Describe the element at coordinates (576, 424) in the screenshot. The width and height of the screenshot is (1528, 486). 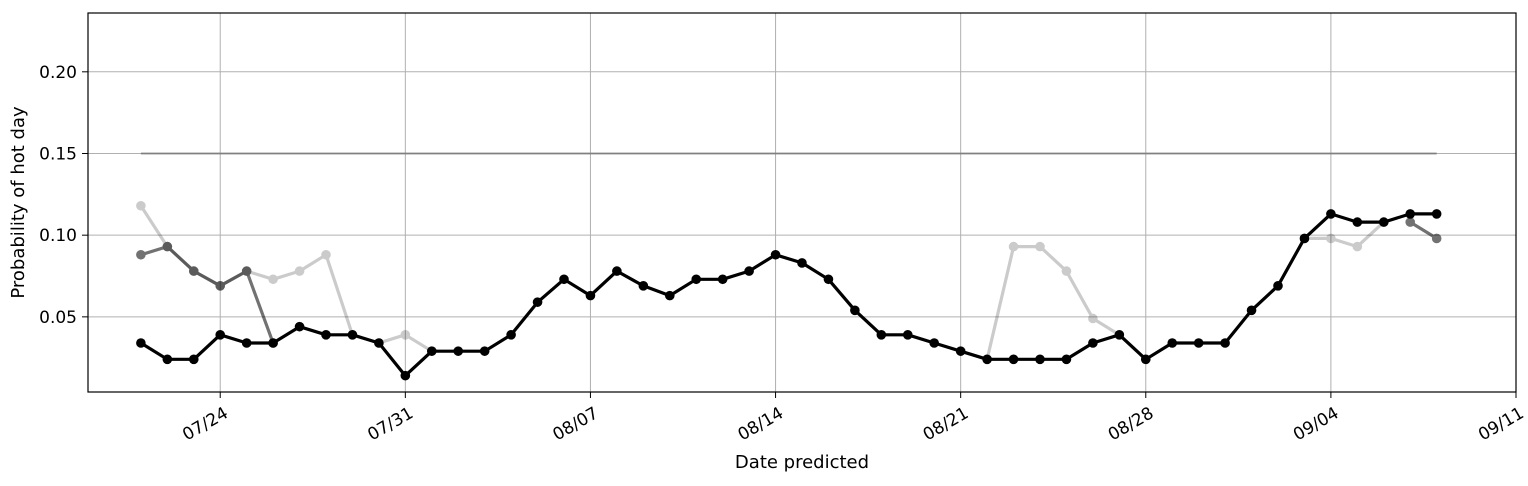
I see `x-tick-label: 08/07` at that location.